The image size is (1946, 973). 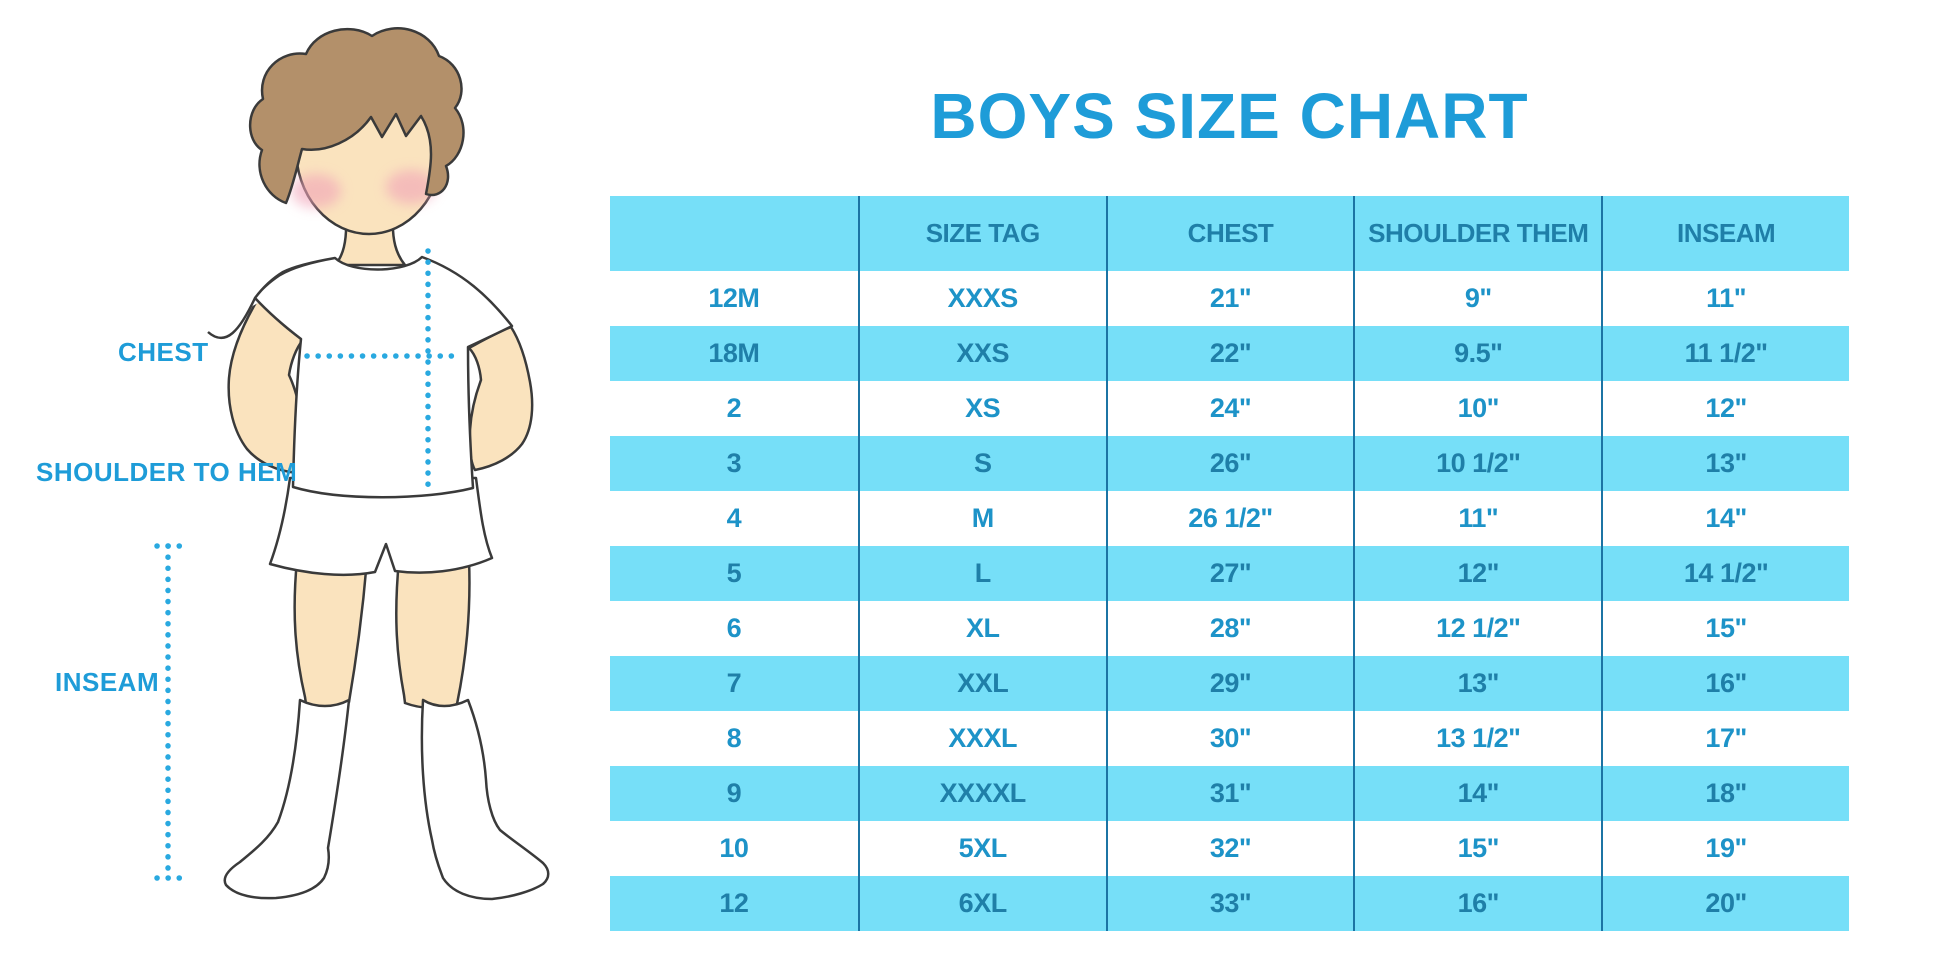 What do you see at coordinates (163, 352) in the screenshot?
I see `chest-label: CHEST` at bounding box center [163, 352].